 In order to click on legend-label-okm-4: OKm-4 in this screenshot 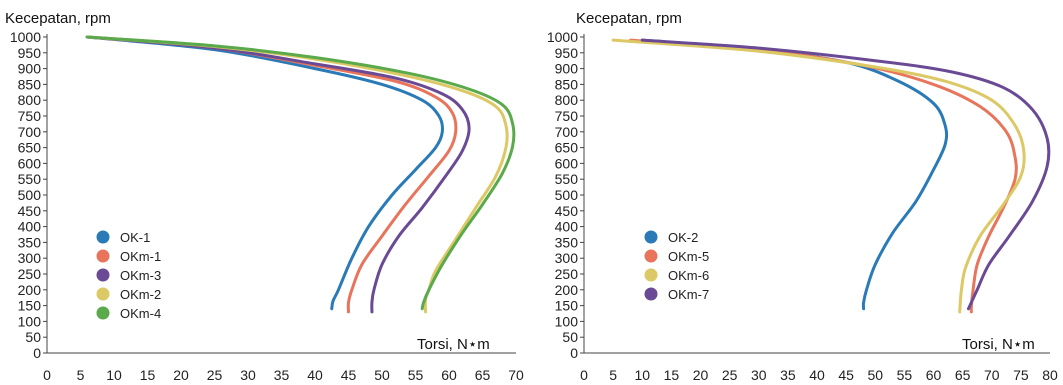, I will do `click(140, 313)`.